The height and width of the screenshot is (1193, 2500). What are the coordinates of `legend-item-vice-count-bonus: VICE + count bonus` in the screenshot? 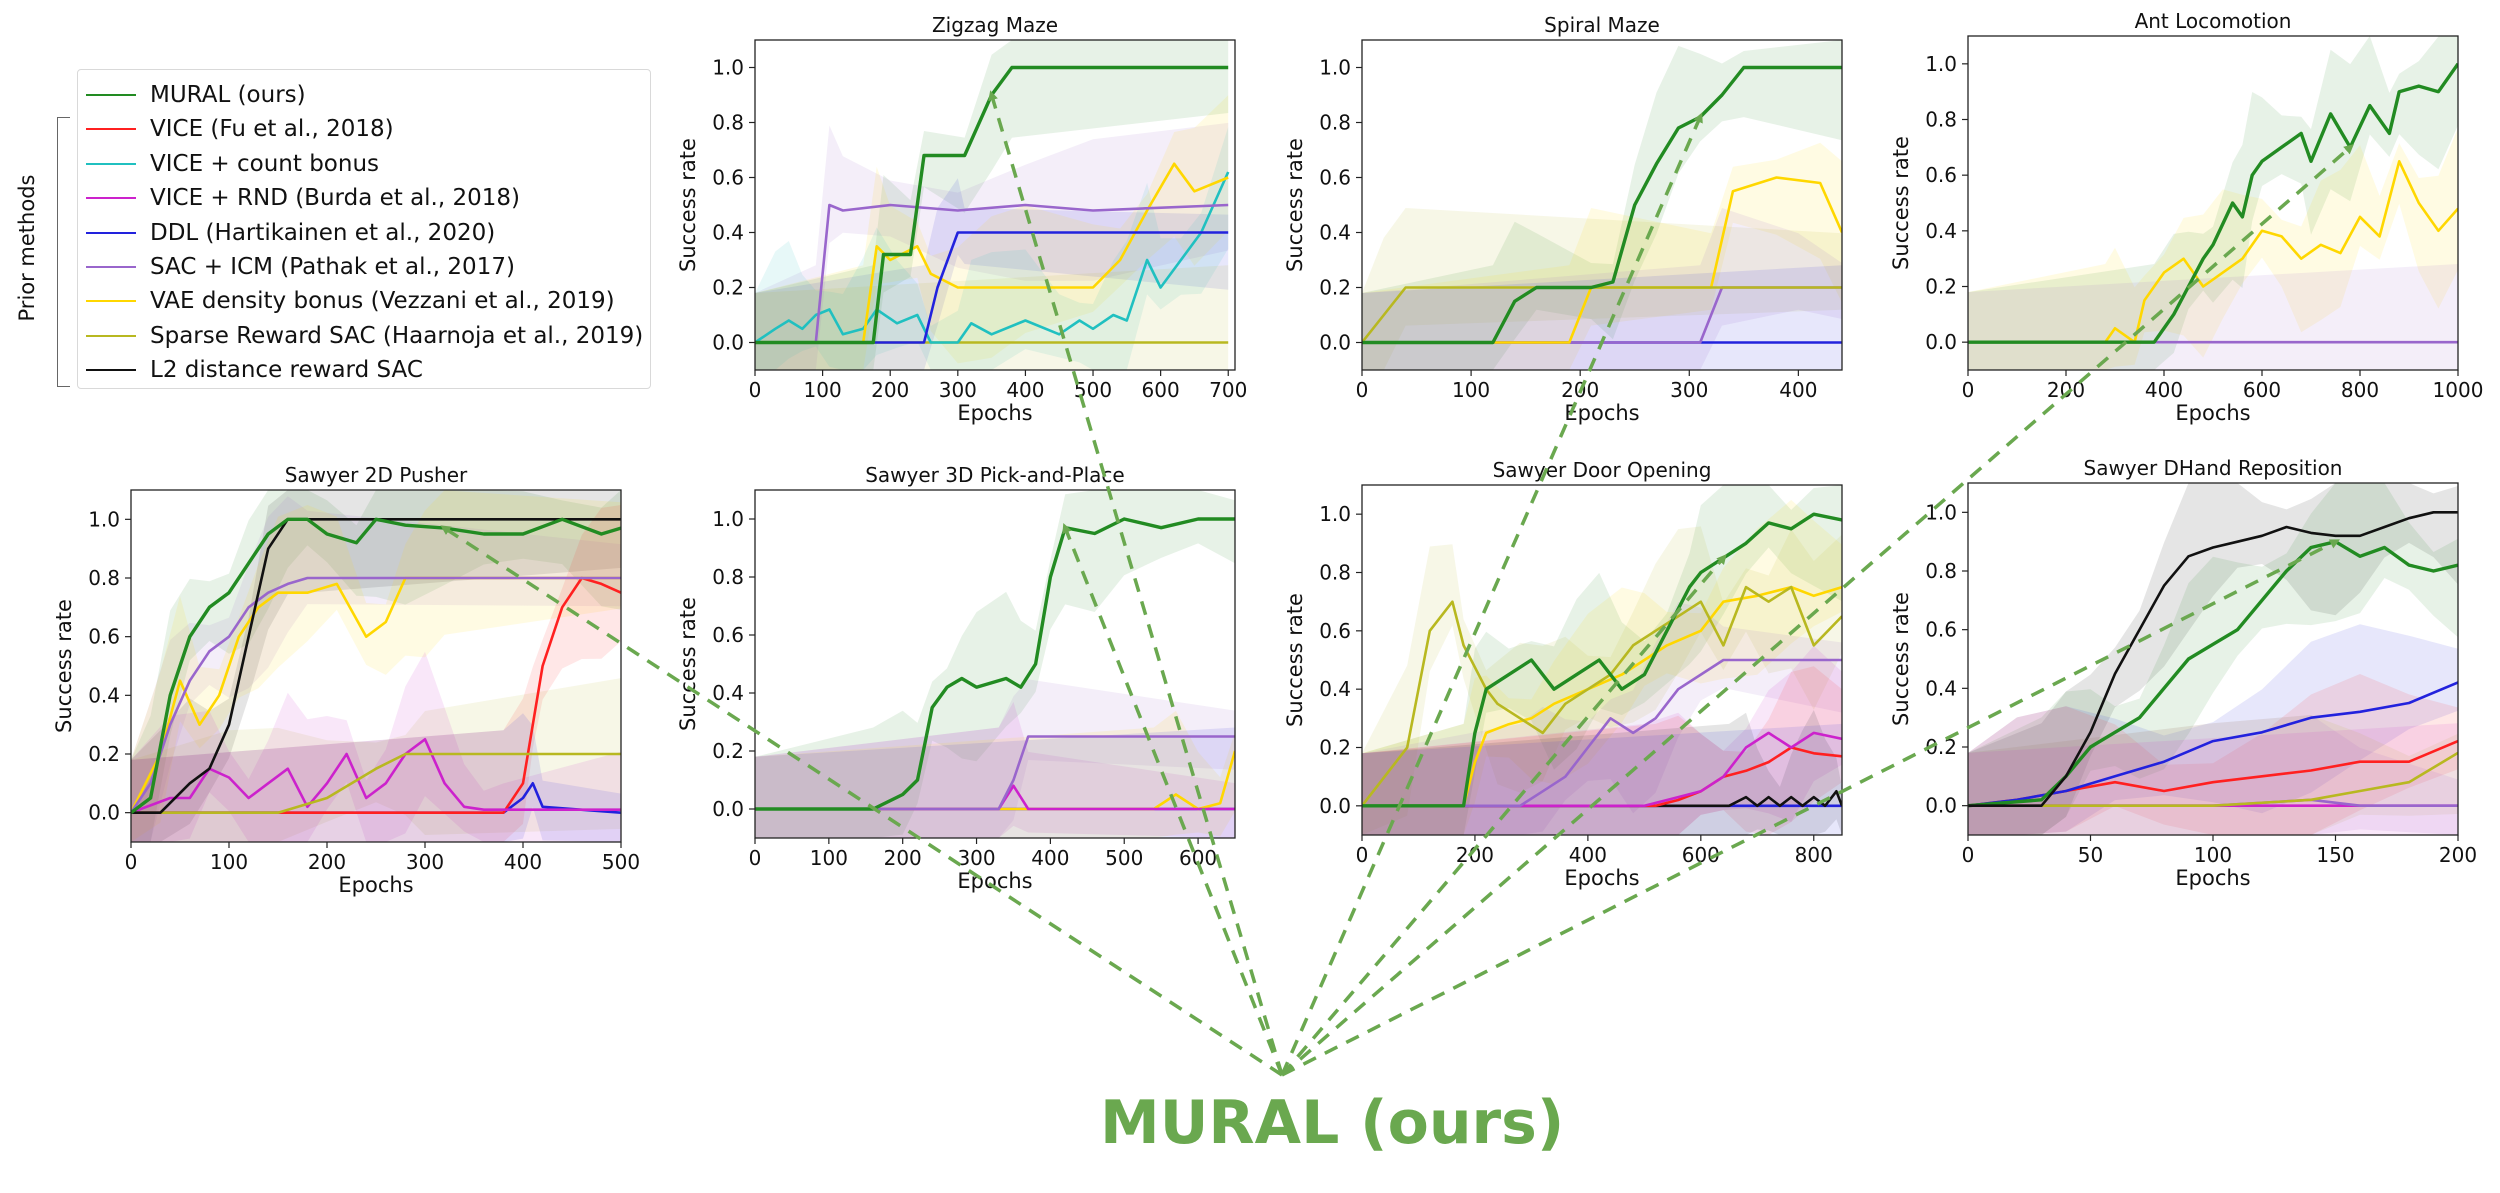 It's located at (232, 164).